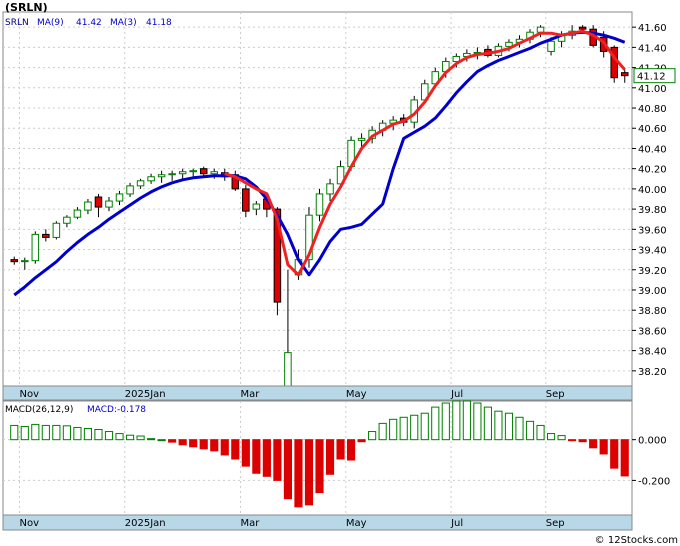  What do you see at coordinates (30, 394) in the screenshot?
I see `price-x-tick-label: Nov` at bounding box center [30, 394].